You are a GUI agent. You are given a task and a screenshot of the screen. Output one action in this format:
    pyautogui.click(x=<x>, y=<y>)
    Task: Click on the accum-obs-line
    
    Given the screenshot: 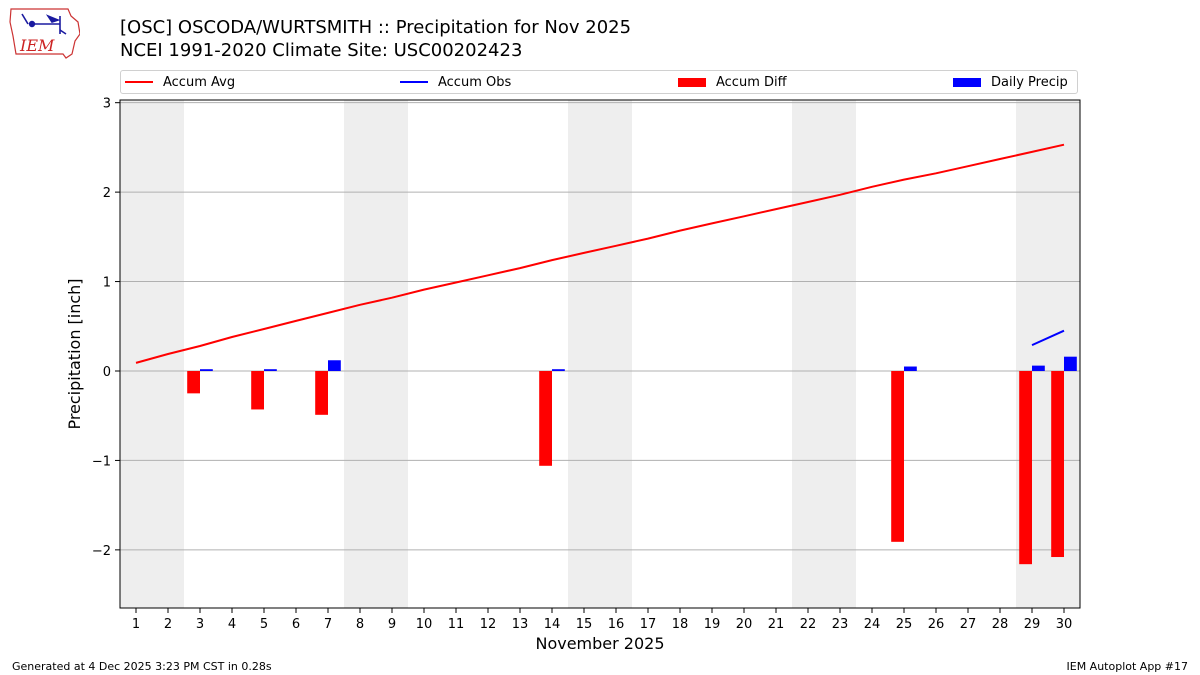 What is the action you would take?
    pyautogui.click(x=1048, y=338)
    